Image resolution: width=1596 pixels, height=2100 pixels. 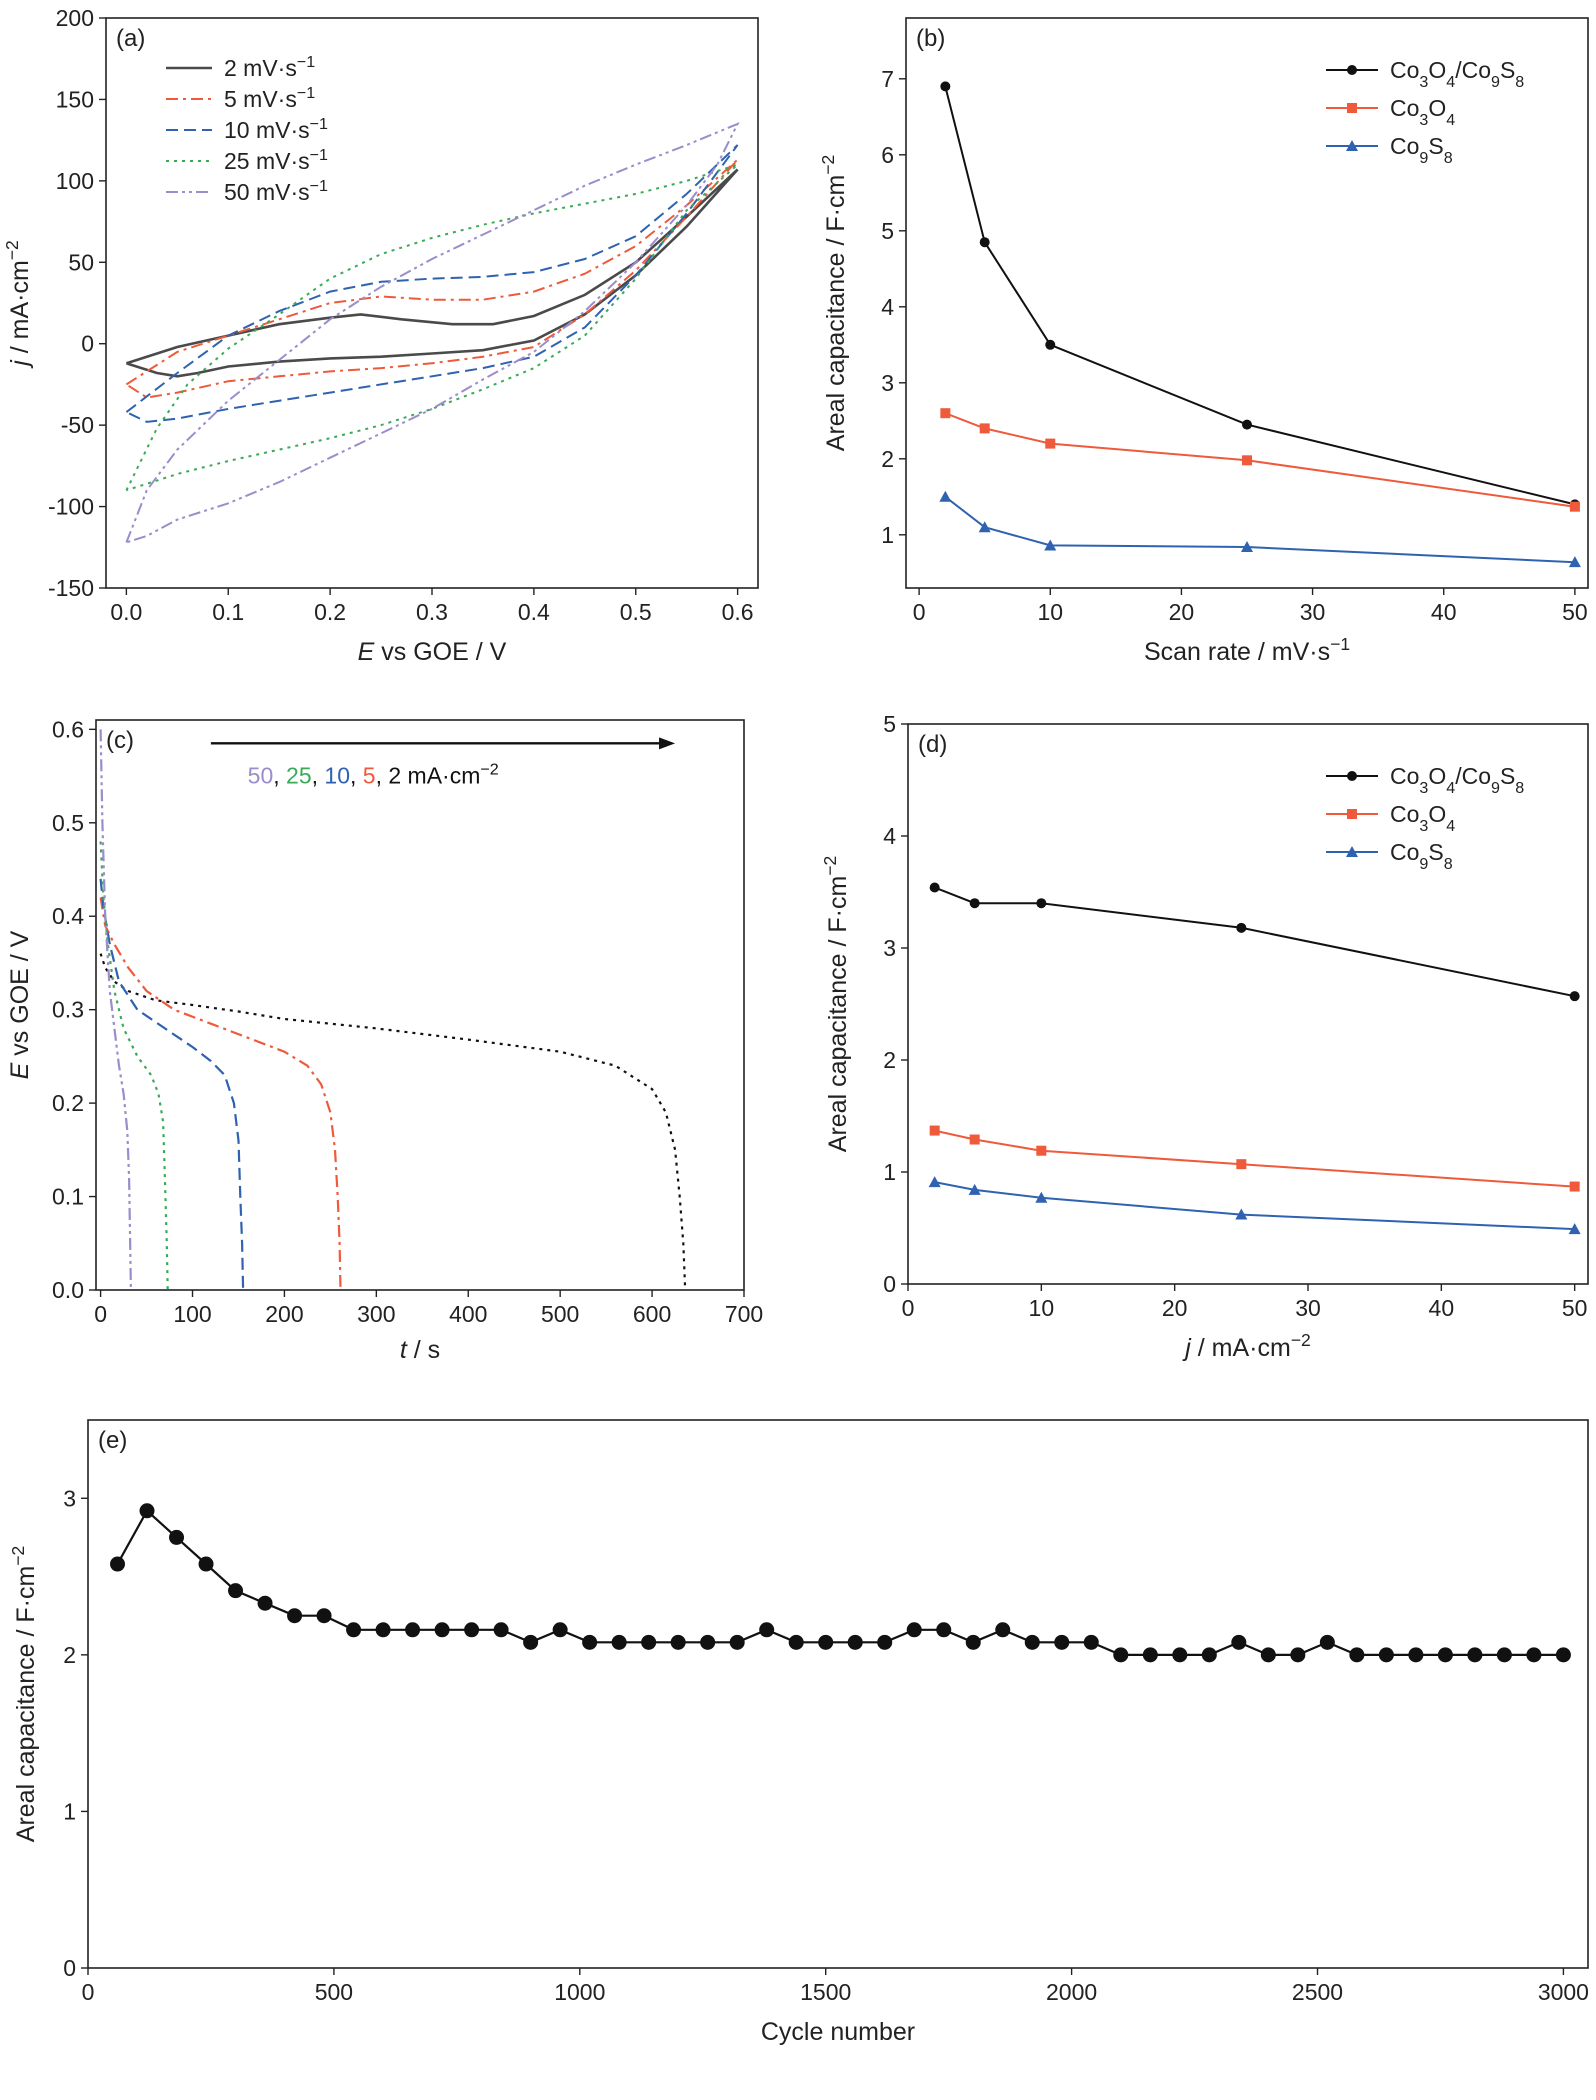 I want to click on y-tick-label: 7, so click(x=887, y=79).